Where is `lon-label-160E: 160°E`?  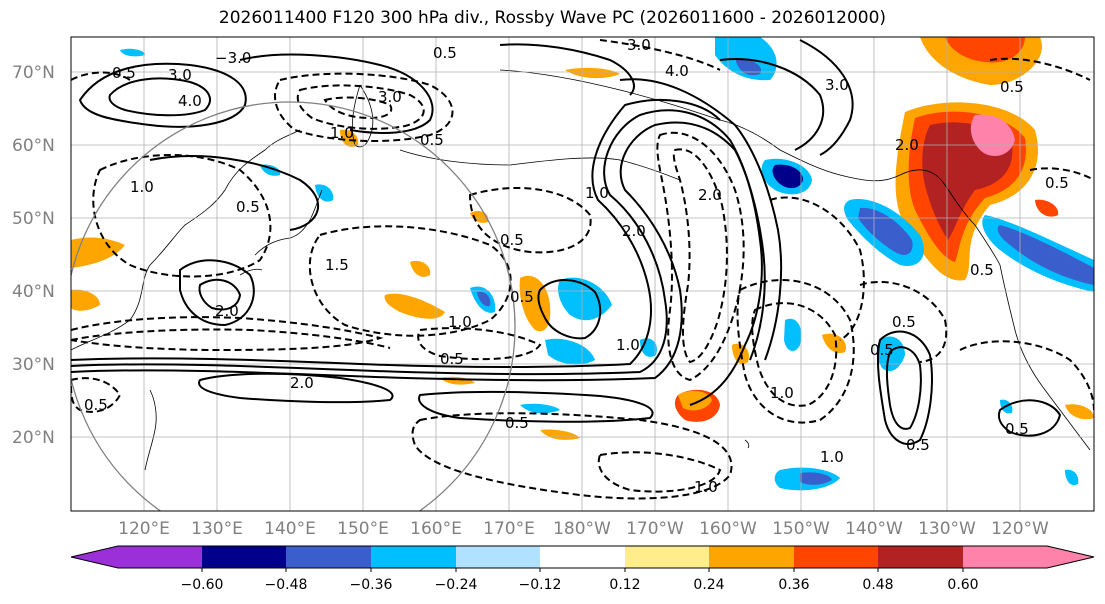 lon-label-160E: 160°E is located at coordinates (436, 529).